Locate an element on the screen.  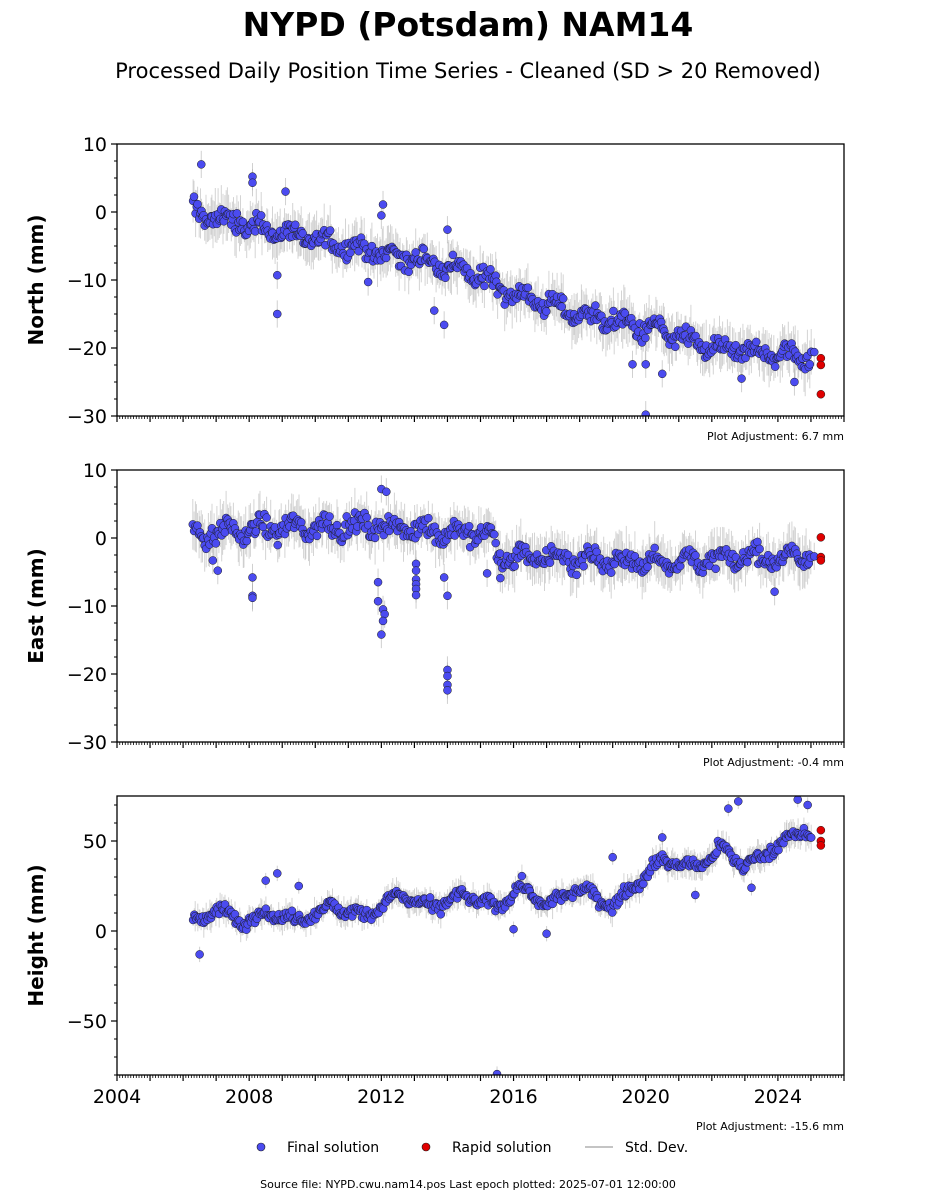
y-tick-label: −50 is located at coordinates (87, 1022).